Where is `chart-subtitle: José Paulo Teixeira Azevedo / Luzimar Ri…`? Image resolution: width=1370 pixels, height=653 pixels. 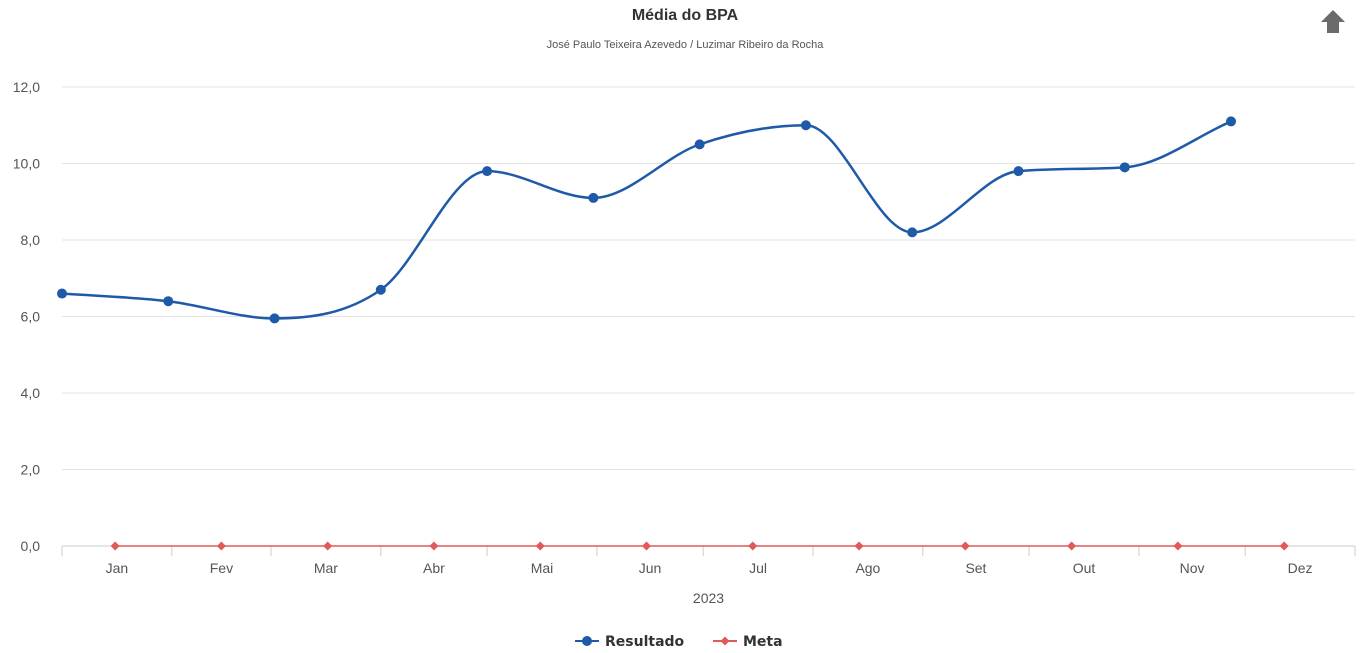 chart-subtitle: José Paulo Teixeira Azevedo / Luzimar Ri… is located at coordinates (685, 45).